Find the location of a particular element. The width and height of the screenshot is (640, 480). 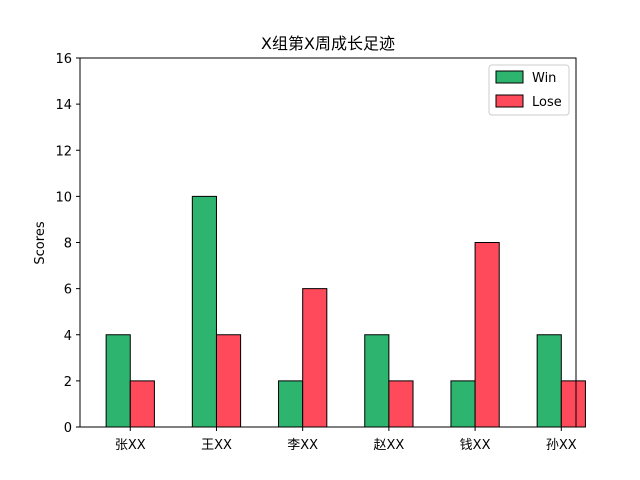

y-tick-label: 0 is located at coordinates (68, 428).